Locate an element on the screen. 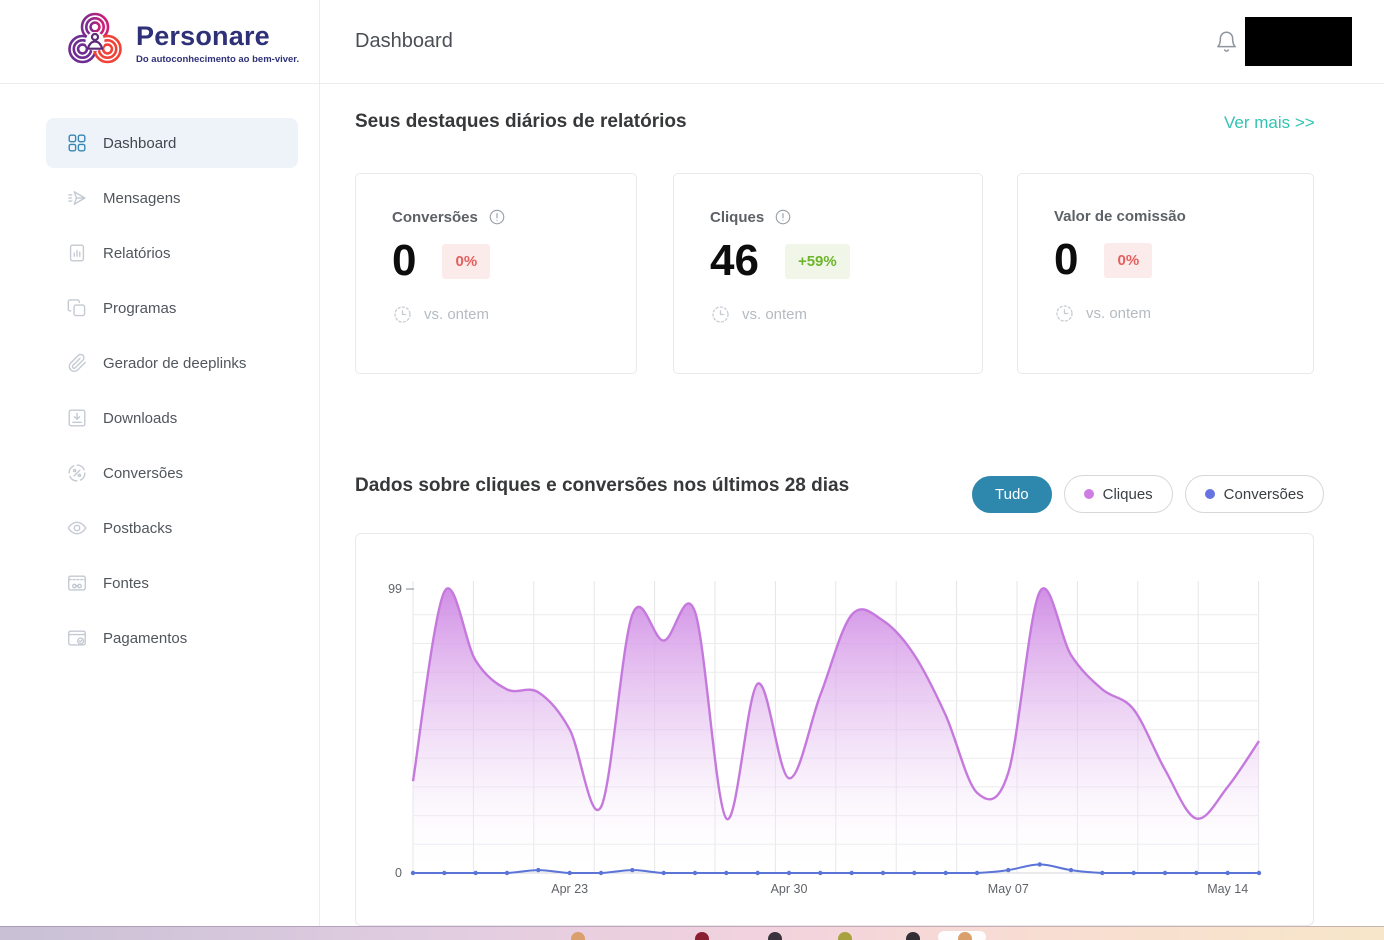 Image resolution: width=1384 pixels, height=940 pixels. user-menu-redacted is located at coordinates (1298, 41).